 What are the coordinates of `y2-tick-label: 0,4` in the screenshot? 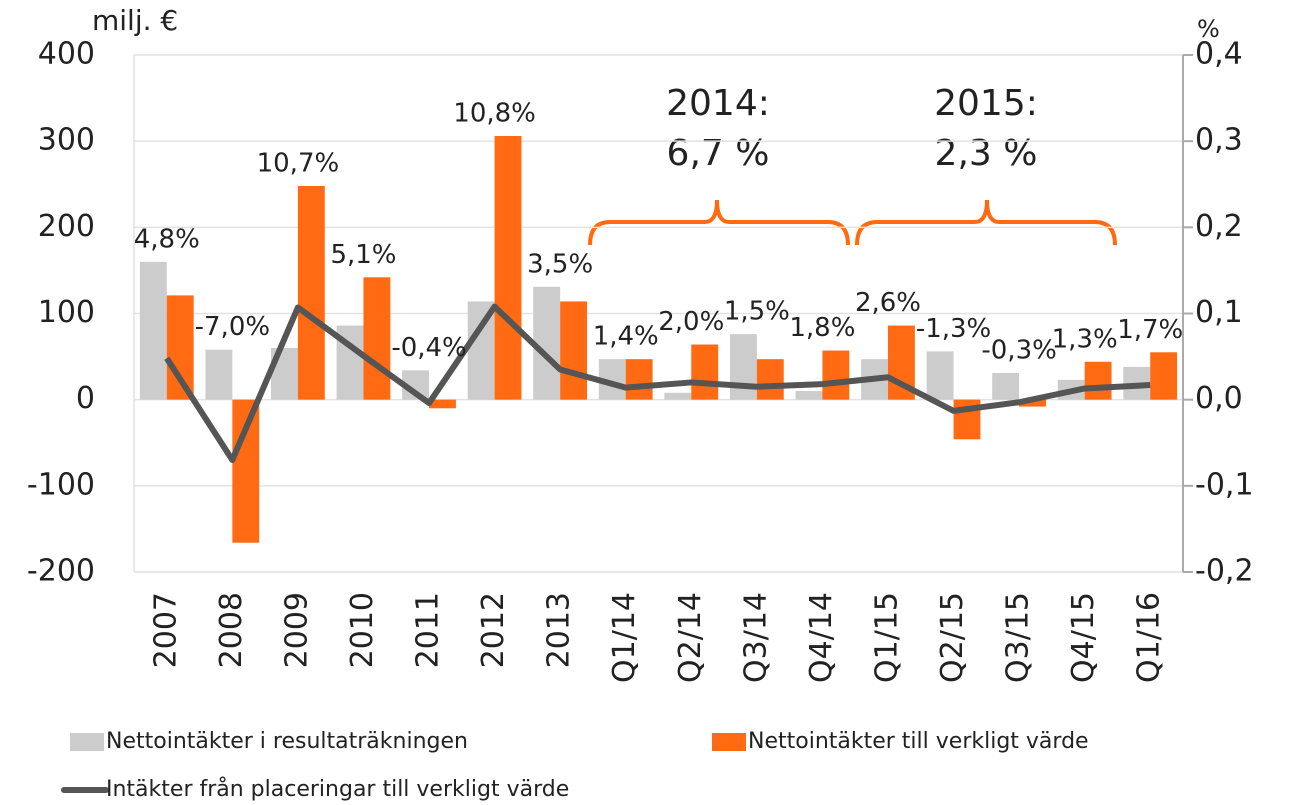 It's located at (1219, 54).